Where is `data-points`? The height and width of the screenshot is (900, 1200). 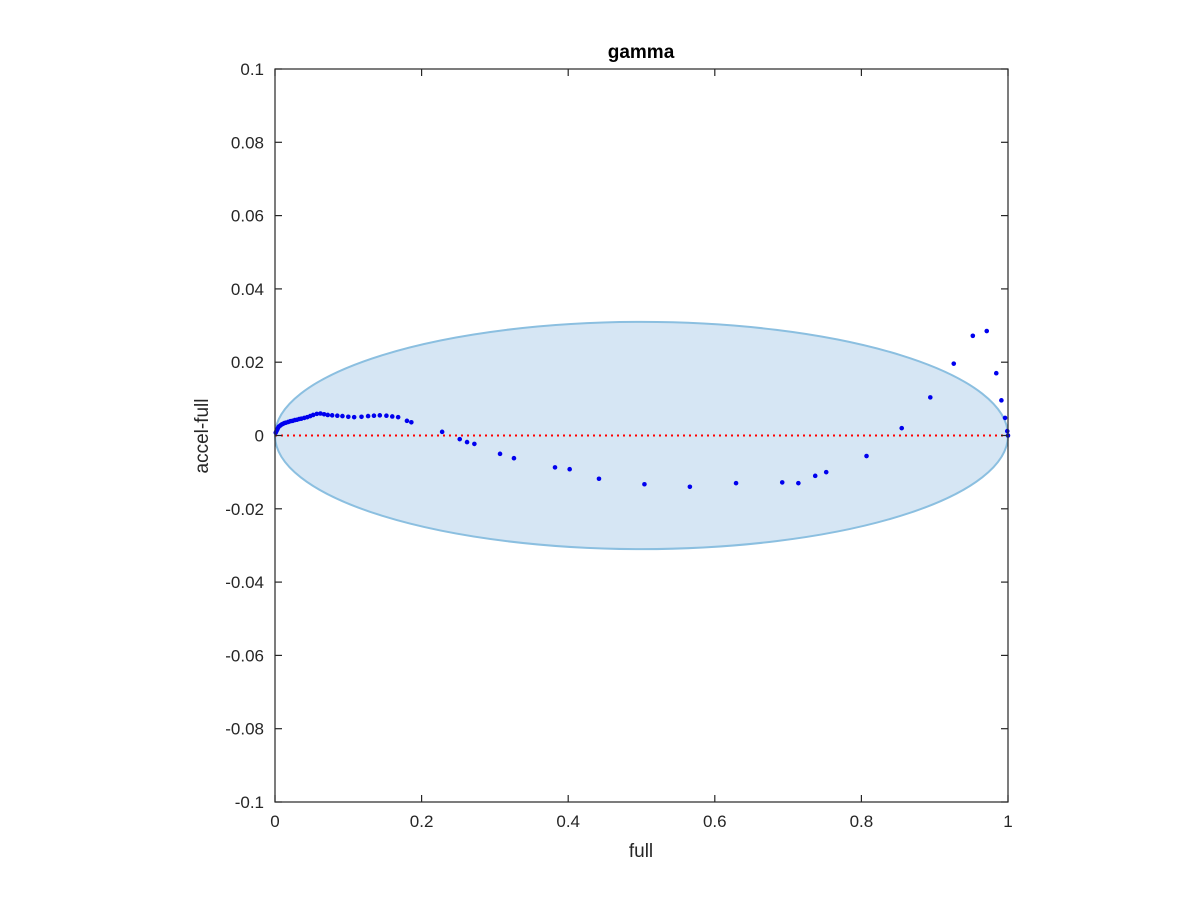
data-points is located at coordinates (642, 409).